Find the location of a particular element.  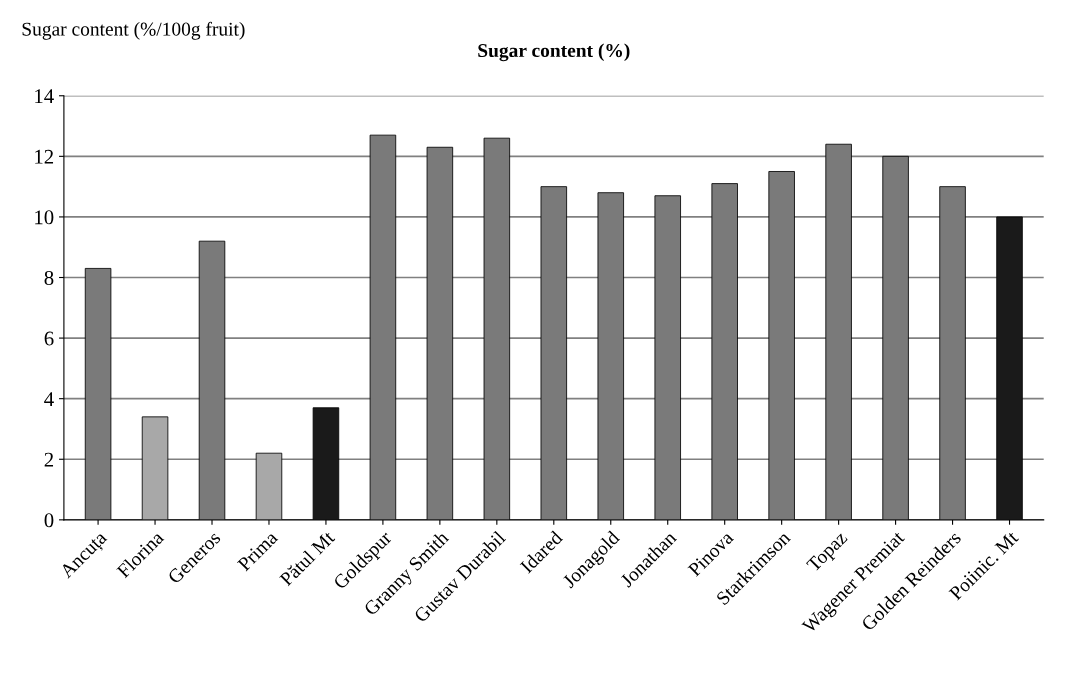

y-tick-label: 12 is located at coordinates (44, 156).